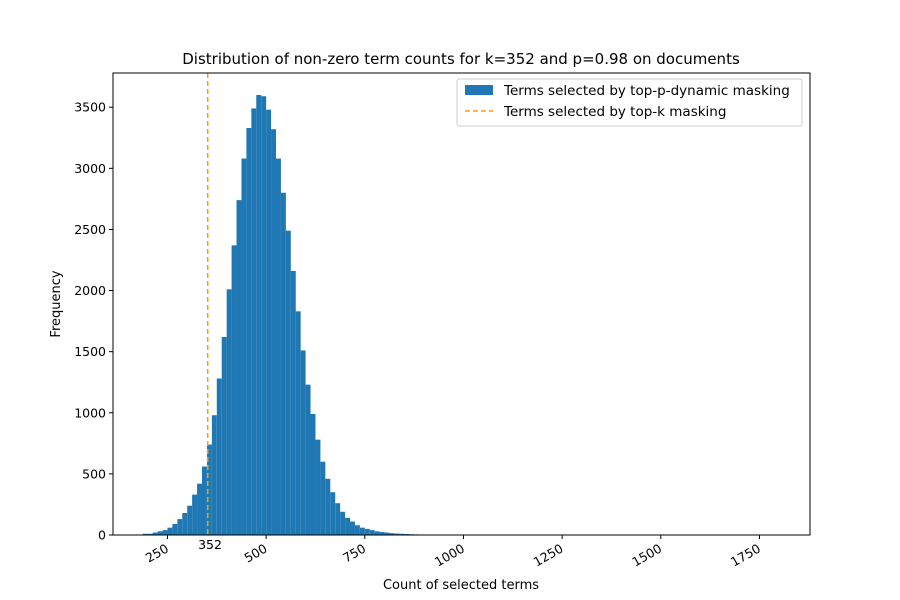 This screenshot has width=900, height=600. Describe the element at coordinates (479, 90) in the screenshot. I see `legend-swatch-histogram` at that location.